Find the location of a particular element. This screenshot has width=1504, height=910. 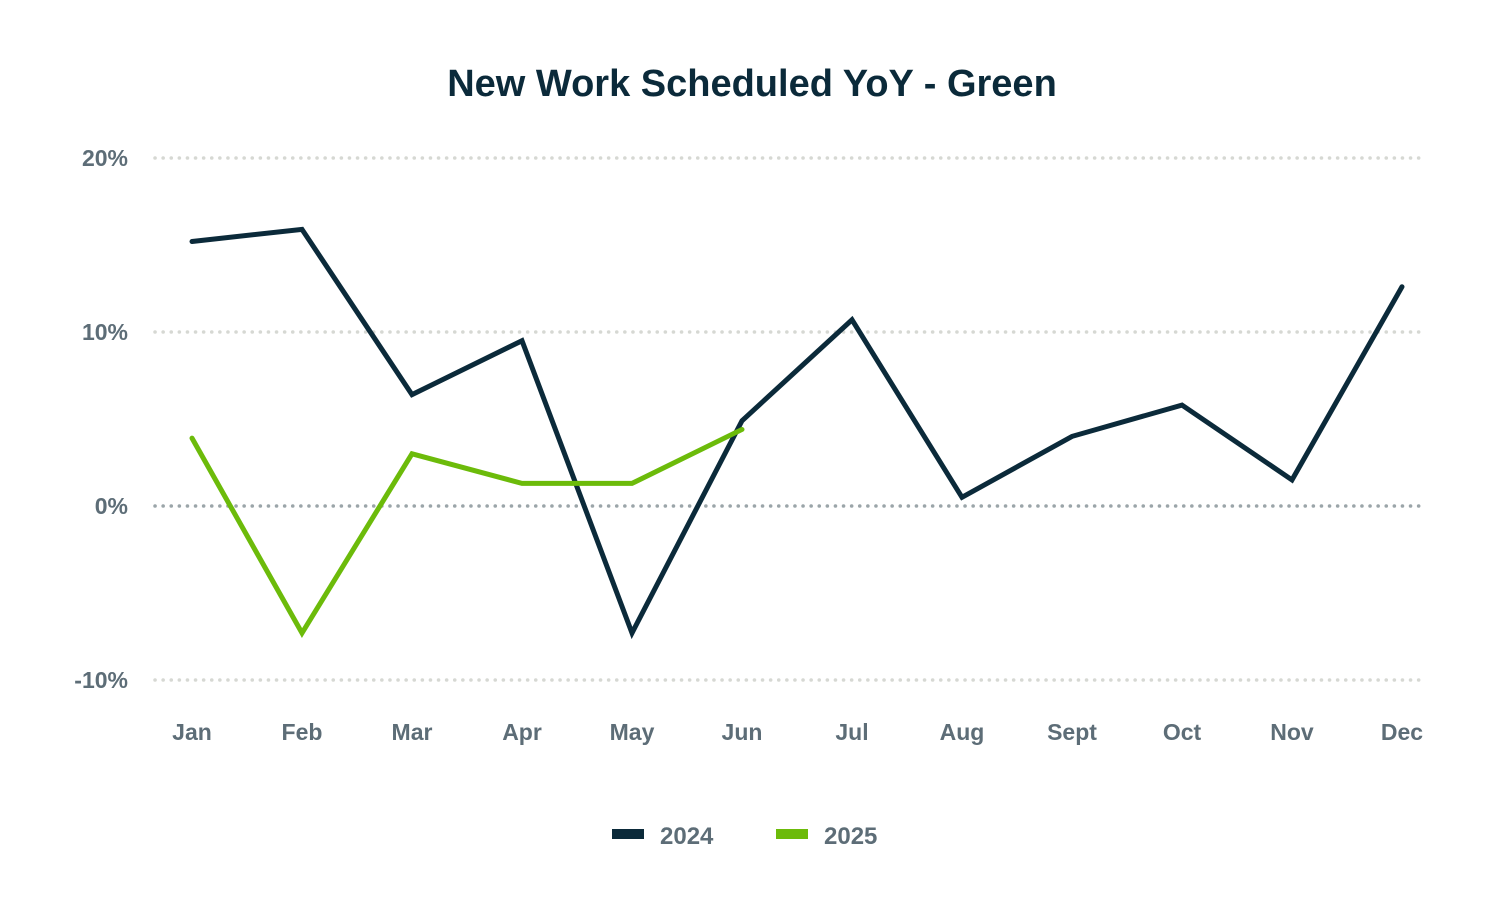

x-tick-label: Nov is located at coordinates (1292, 732).